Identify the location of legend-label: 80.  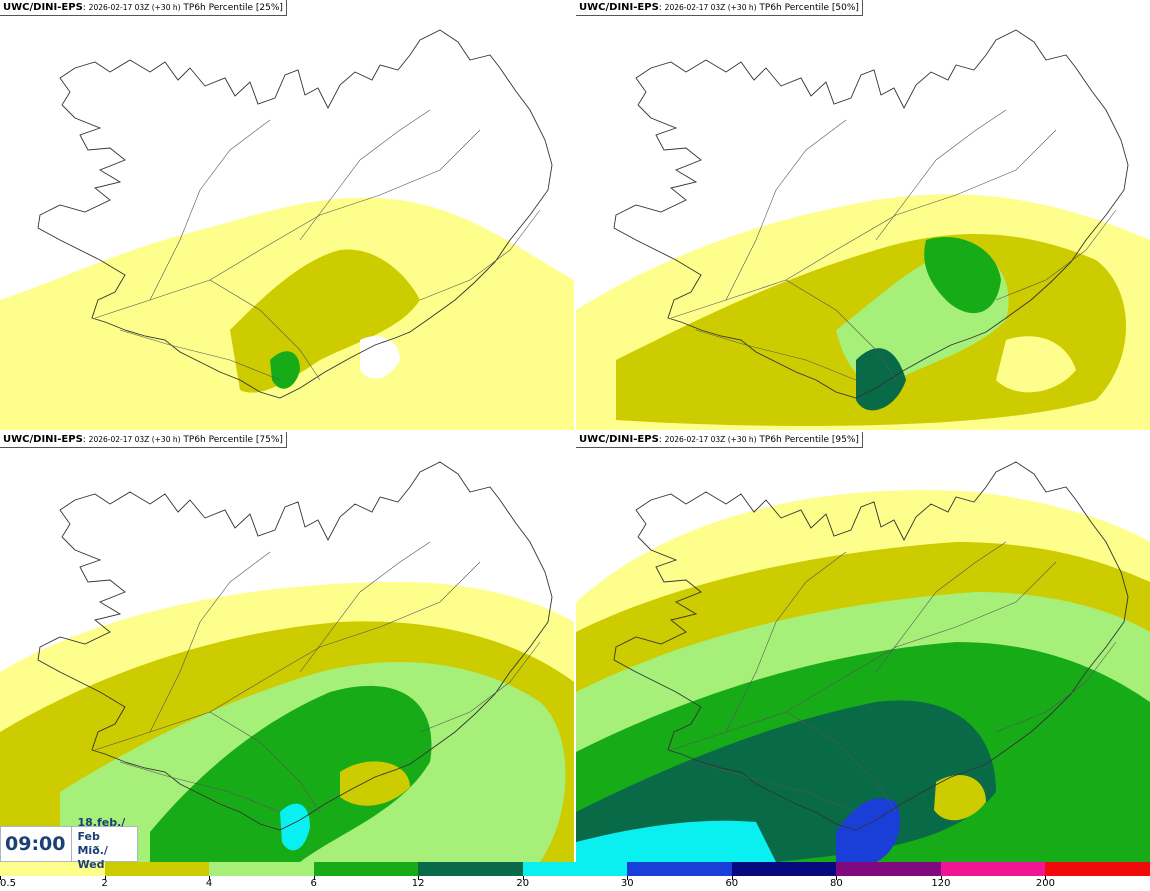
(836, 883).